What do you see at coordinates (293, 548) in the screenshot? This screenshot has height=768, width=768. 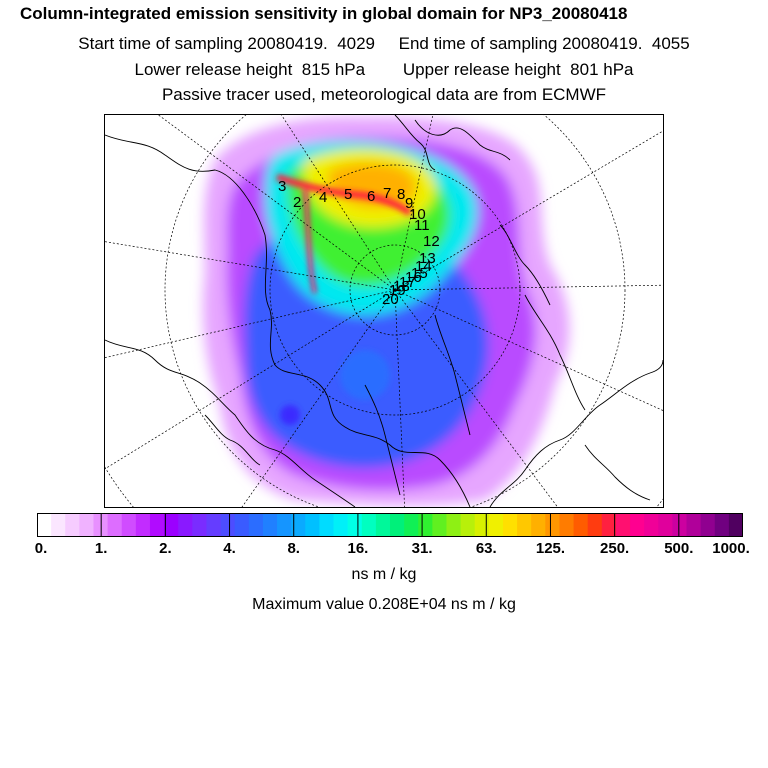 I see `colorbar-tick-label: 8.` at bounding box center [293, 548].